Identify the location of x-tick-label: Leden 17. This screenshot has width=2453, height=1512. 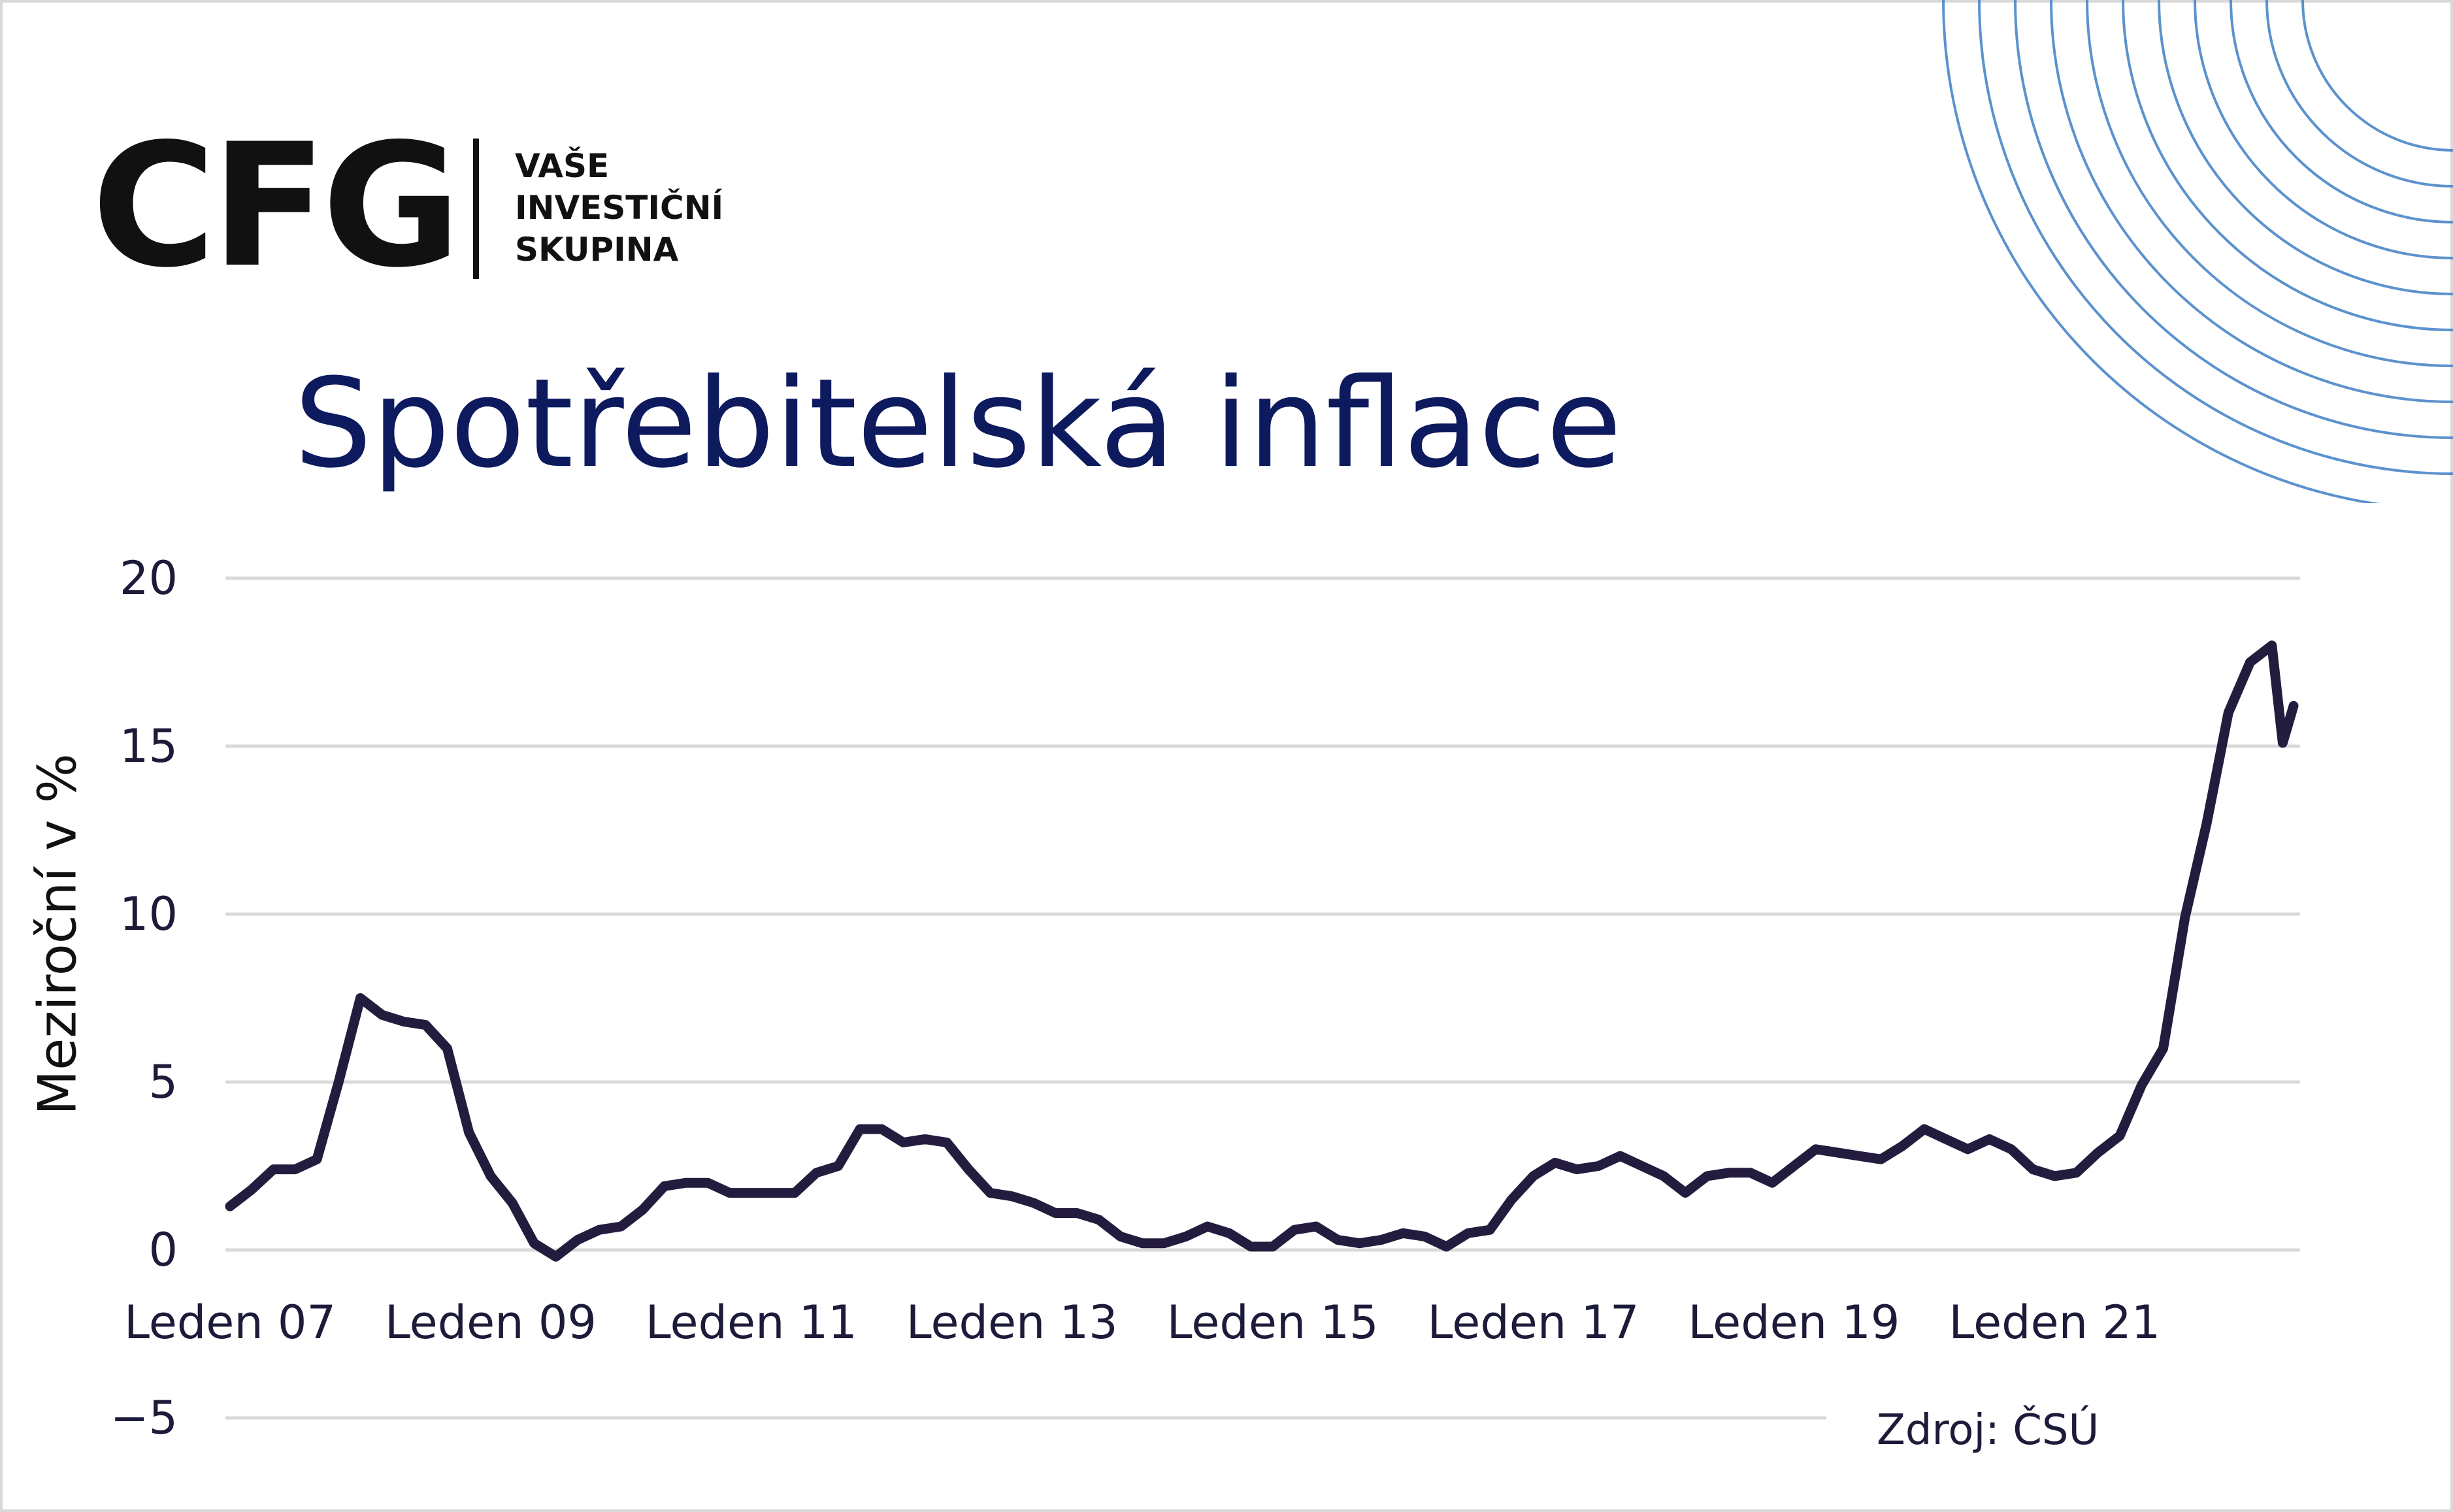
(1534, 1322).